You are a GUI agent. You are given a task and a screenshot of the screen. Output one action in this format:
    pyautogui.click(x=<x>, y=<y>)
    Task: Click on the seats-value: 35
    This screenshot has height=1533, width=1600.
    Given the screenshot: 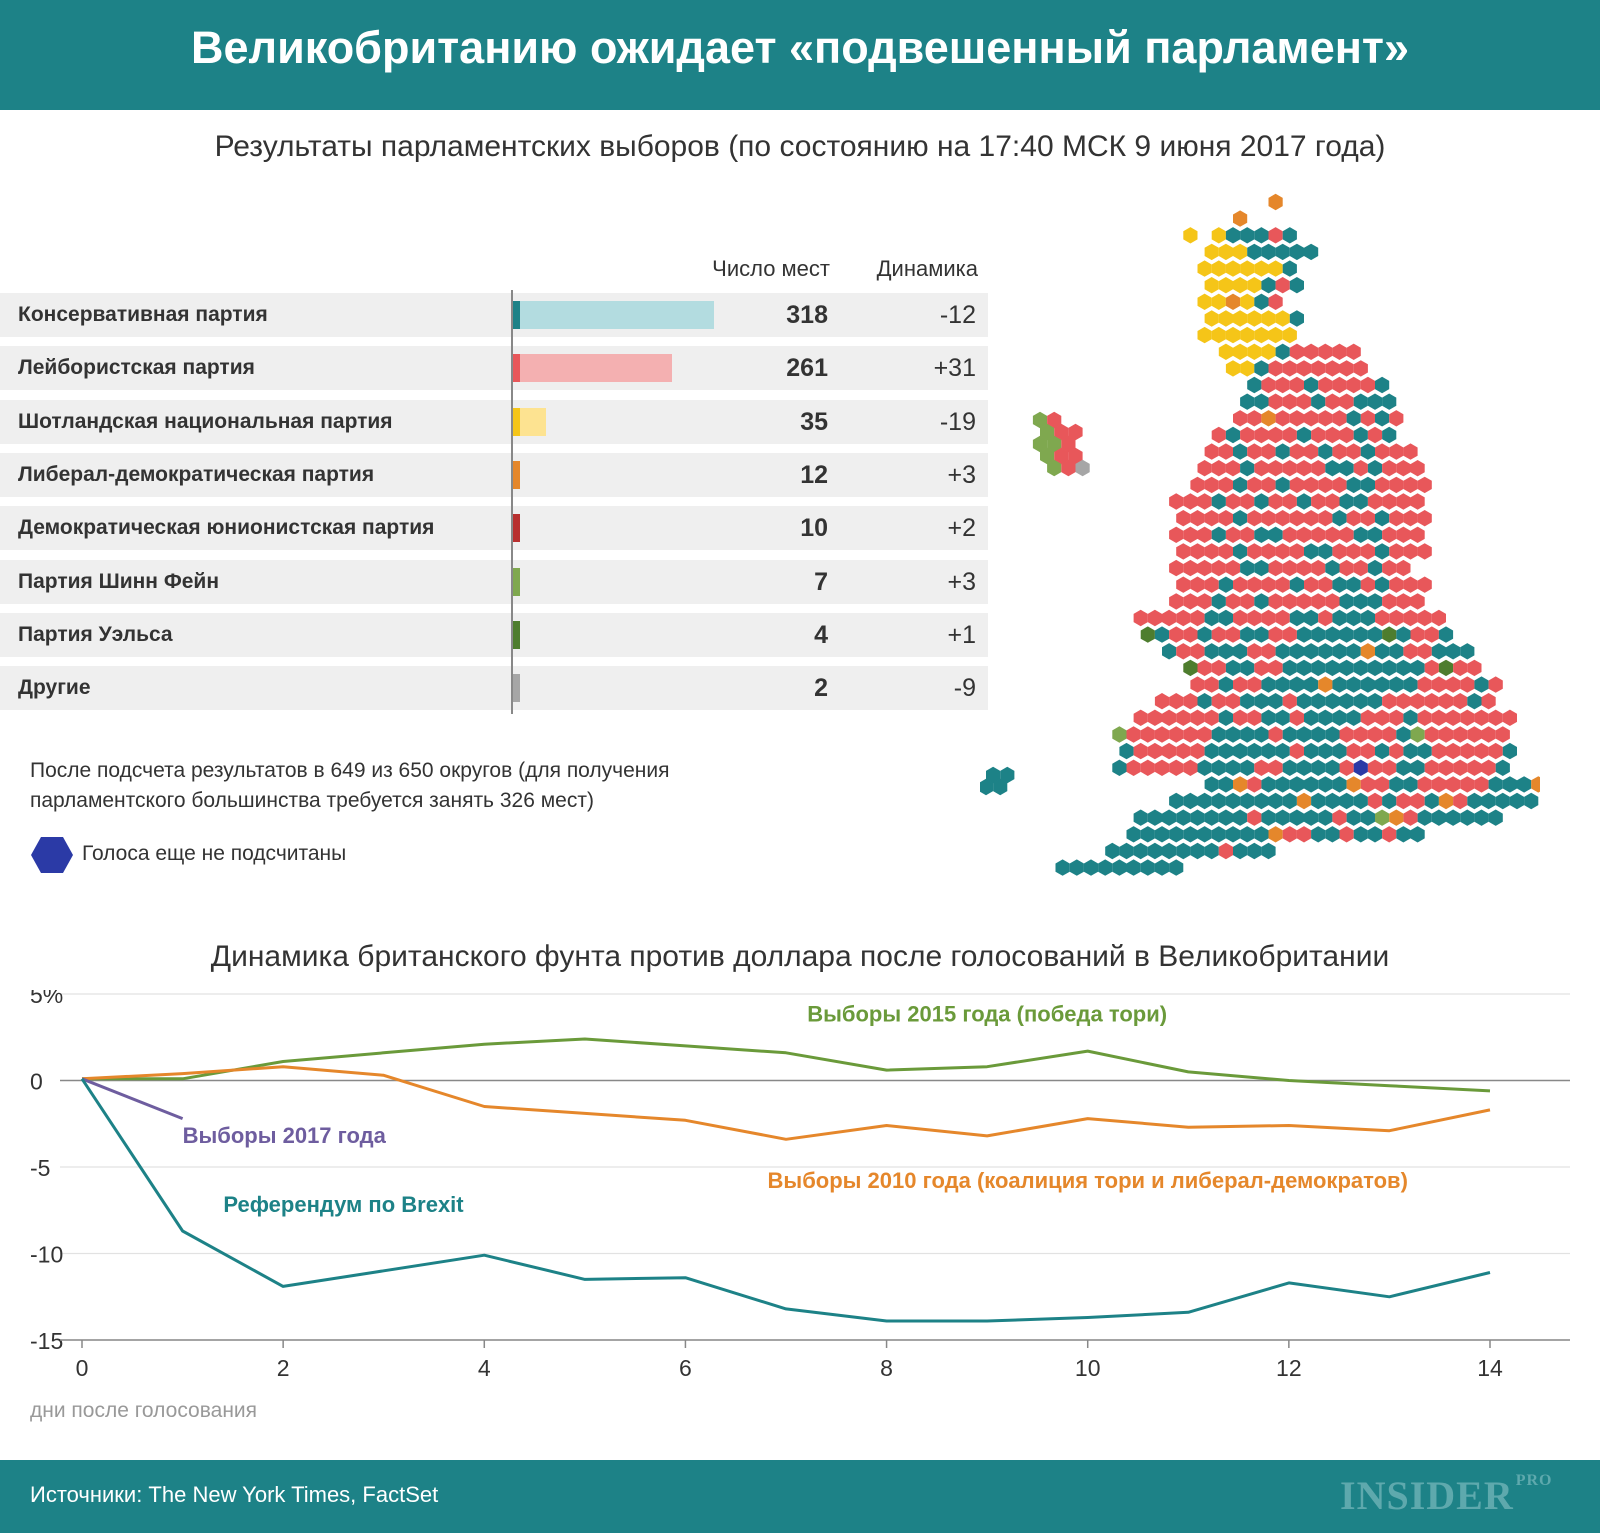 What is the action you would take?
    pyautogui.click(x=814, y=421)
    